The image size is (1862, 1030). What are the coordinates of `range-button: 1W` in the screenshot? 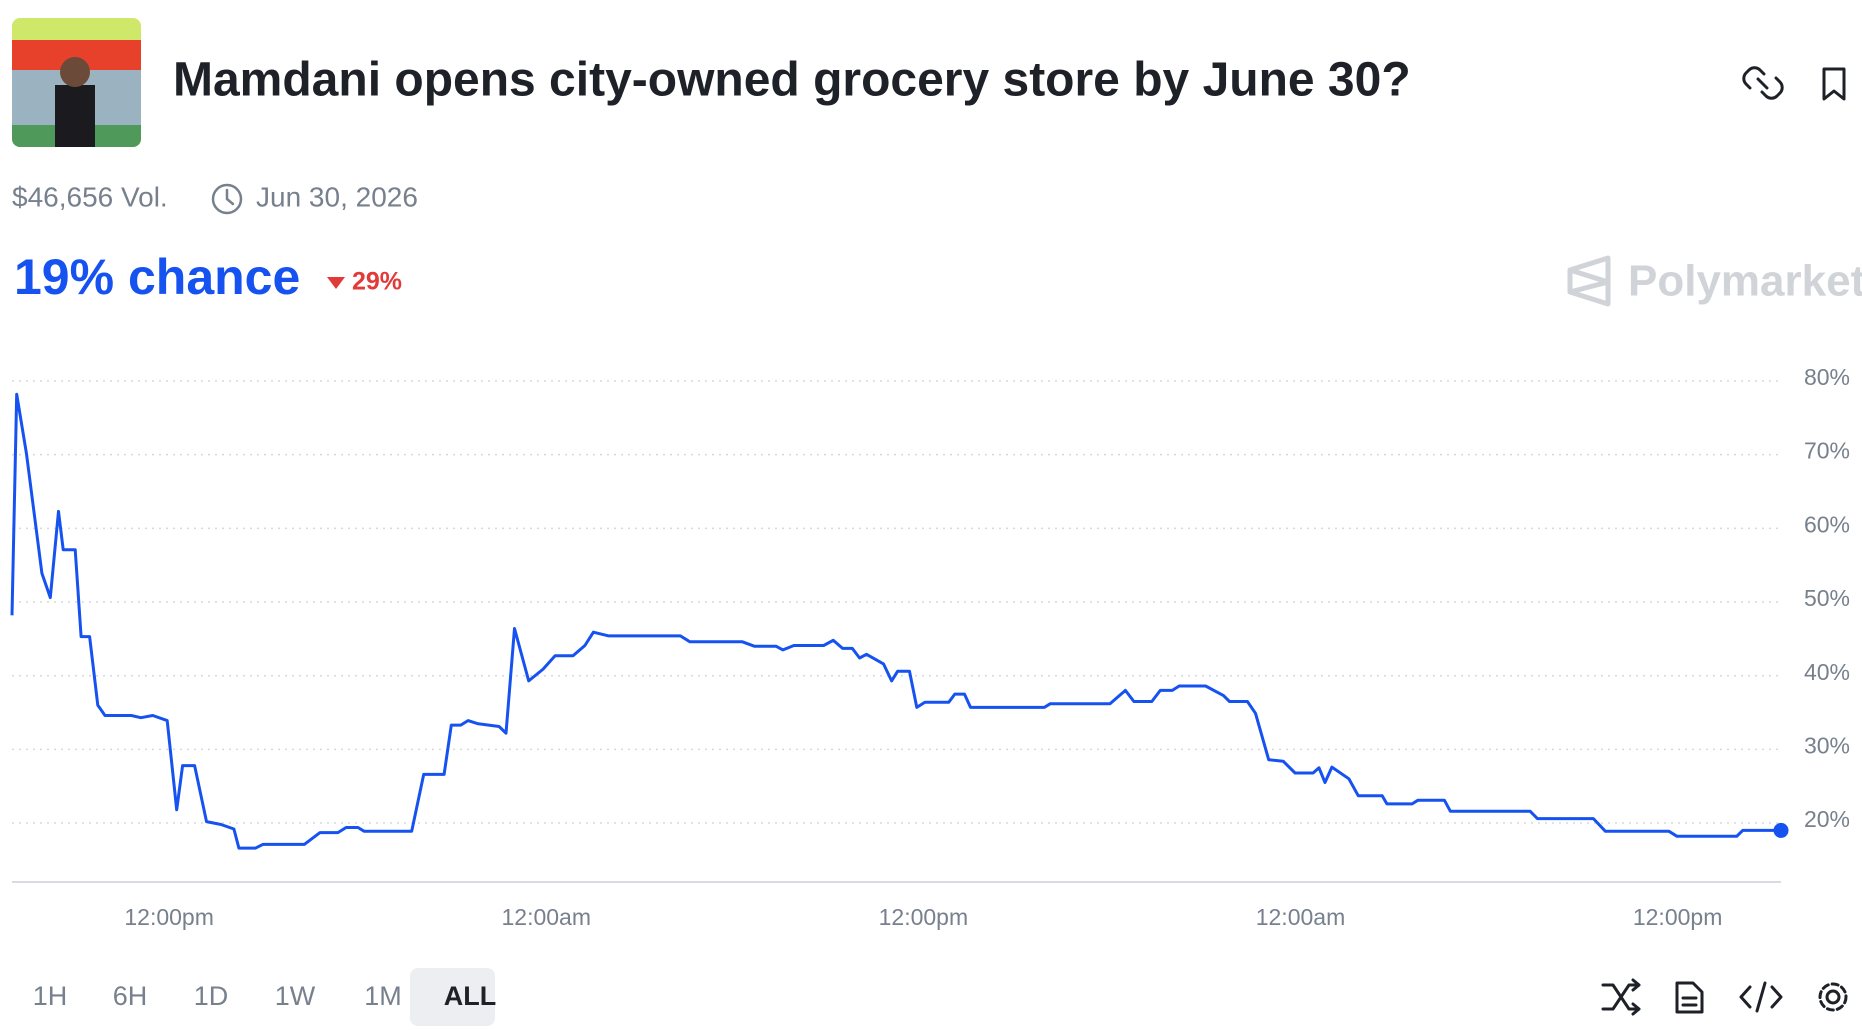 It's located at (295, 996).